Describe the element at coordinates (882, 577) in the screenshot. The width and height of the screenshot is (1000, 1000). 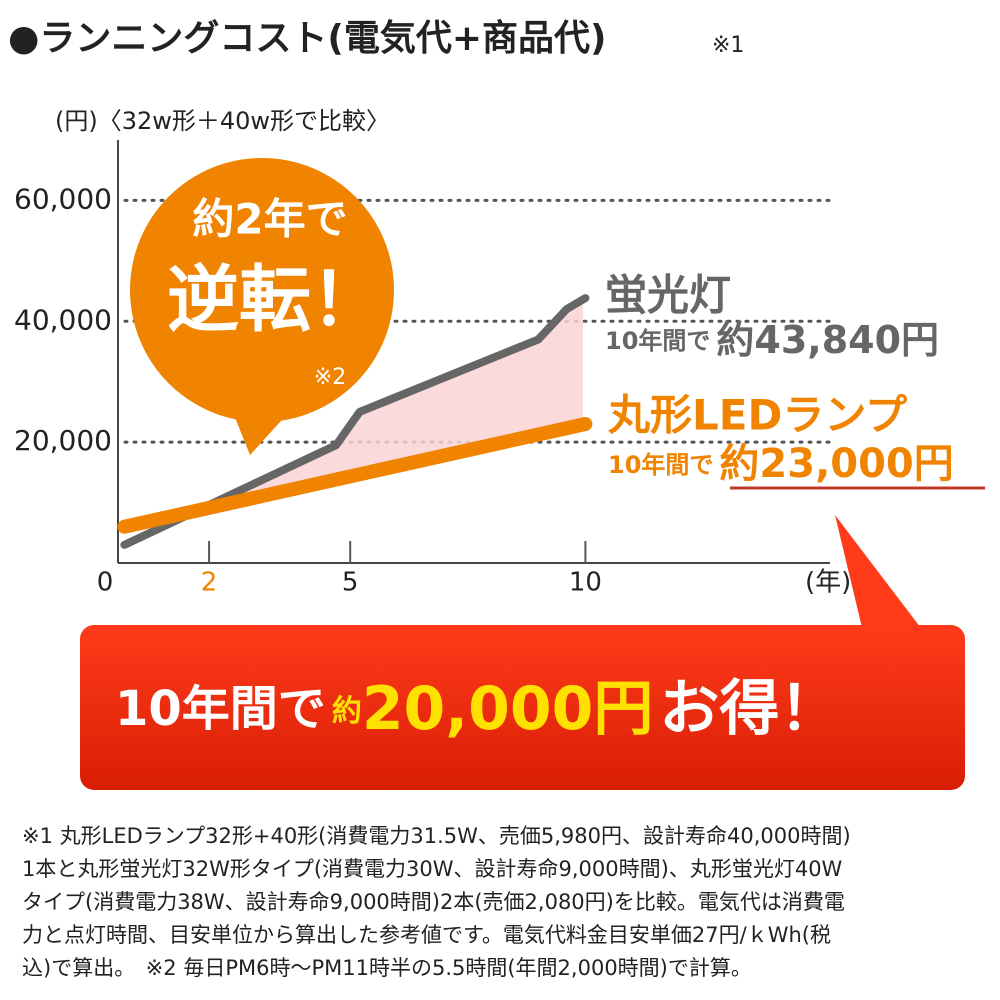
I see `banner-tail` at that location.